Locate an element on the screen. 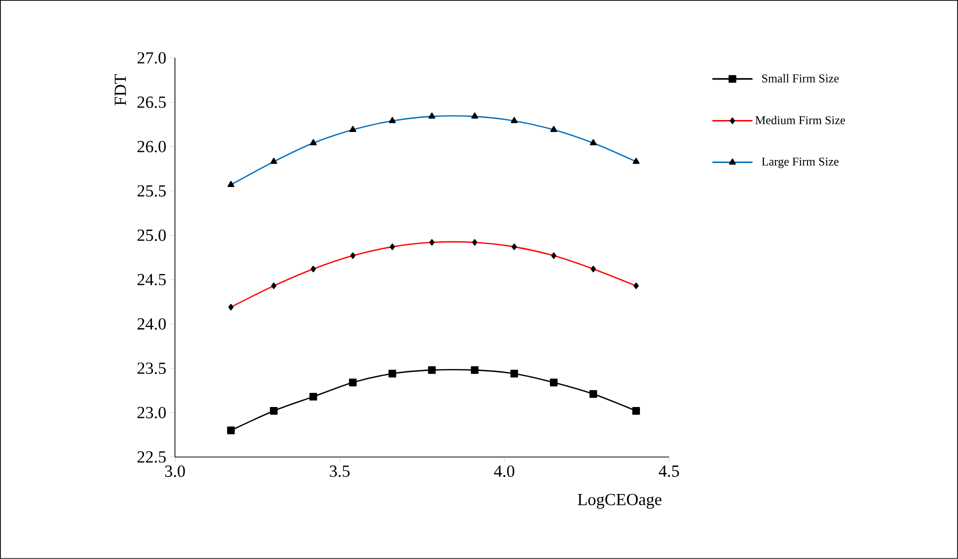 Image resolution: width=958 pixels, height=559 pixels. x-tick-label: 4.0 is located at coordinates (504, 472).